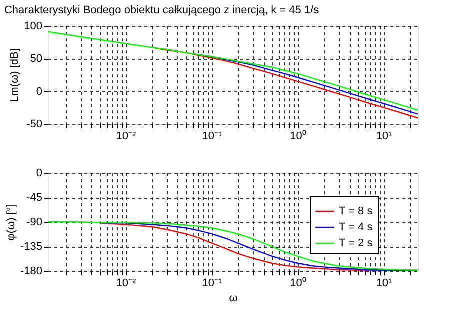 This screenshot has height=330, width=461. What do you see at coordinates (36, 59) in the screenshot?
I see `y-tick-label: 50` at bounding box center [36, 59].